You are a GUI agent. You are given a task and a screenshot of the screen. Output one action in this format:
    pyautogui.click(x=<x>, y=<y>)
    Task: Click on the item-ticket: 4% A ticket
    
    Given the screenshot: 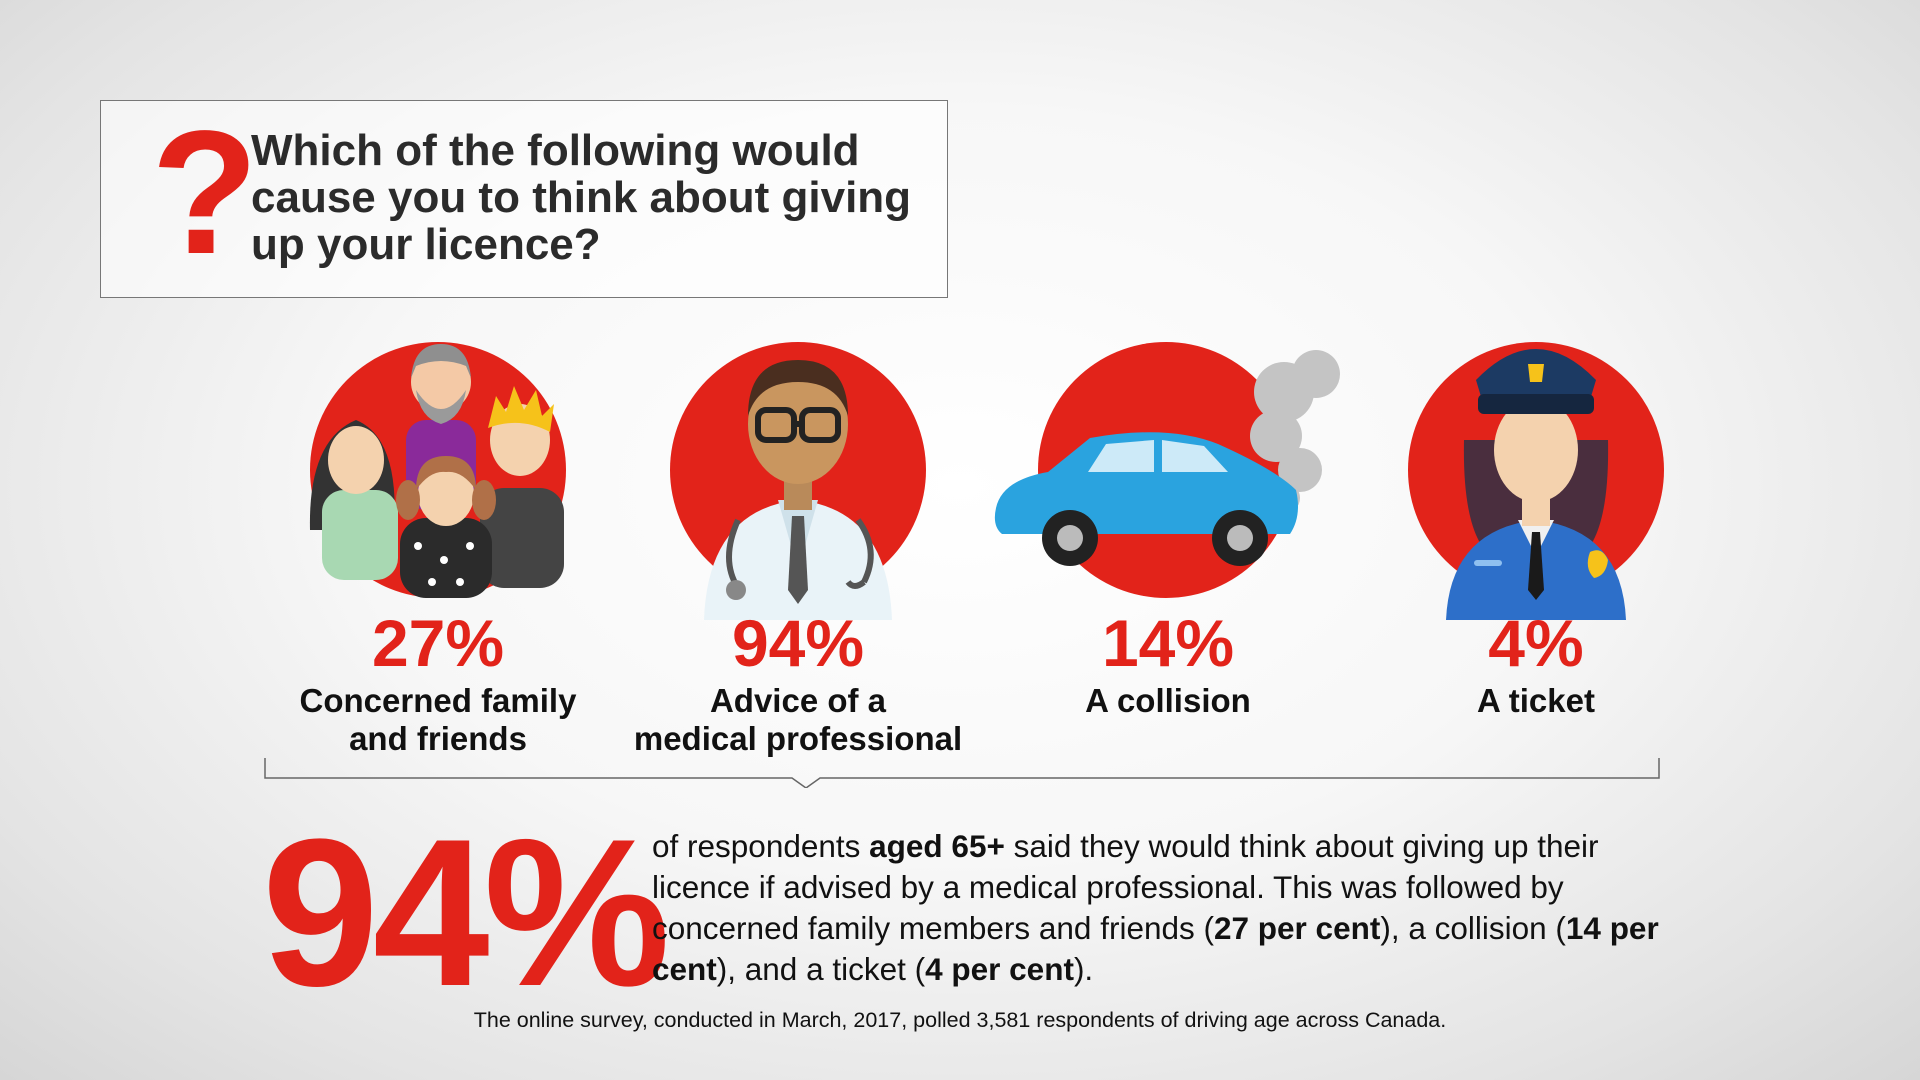 What is the action you would take?
    pyautogui.click(x=1536, y=540)
    